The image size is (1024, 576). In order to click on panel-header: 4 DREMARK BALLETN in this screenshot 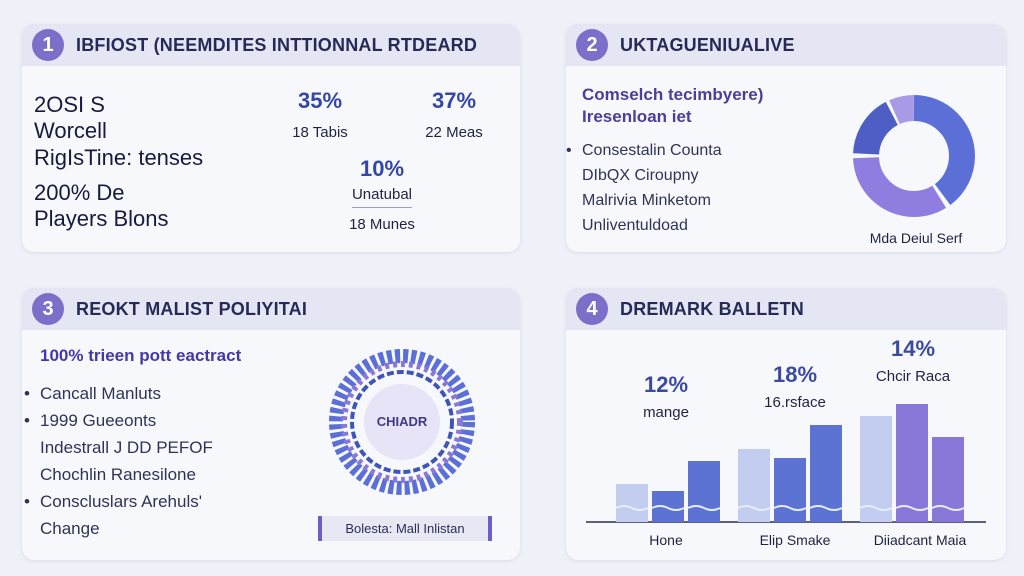, I will do `click(786, 309)`.